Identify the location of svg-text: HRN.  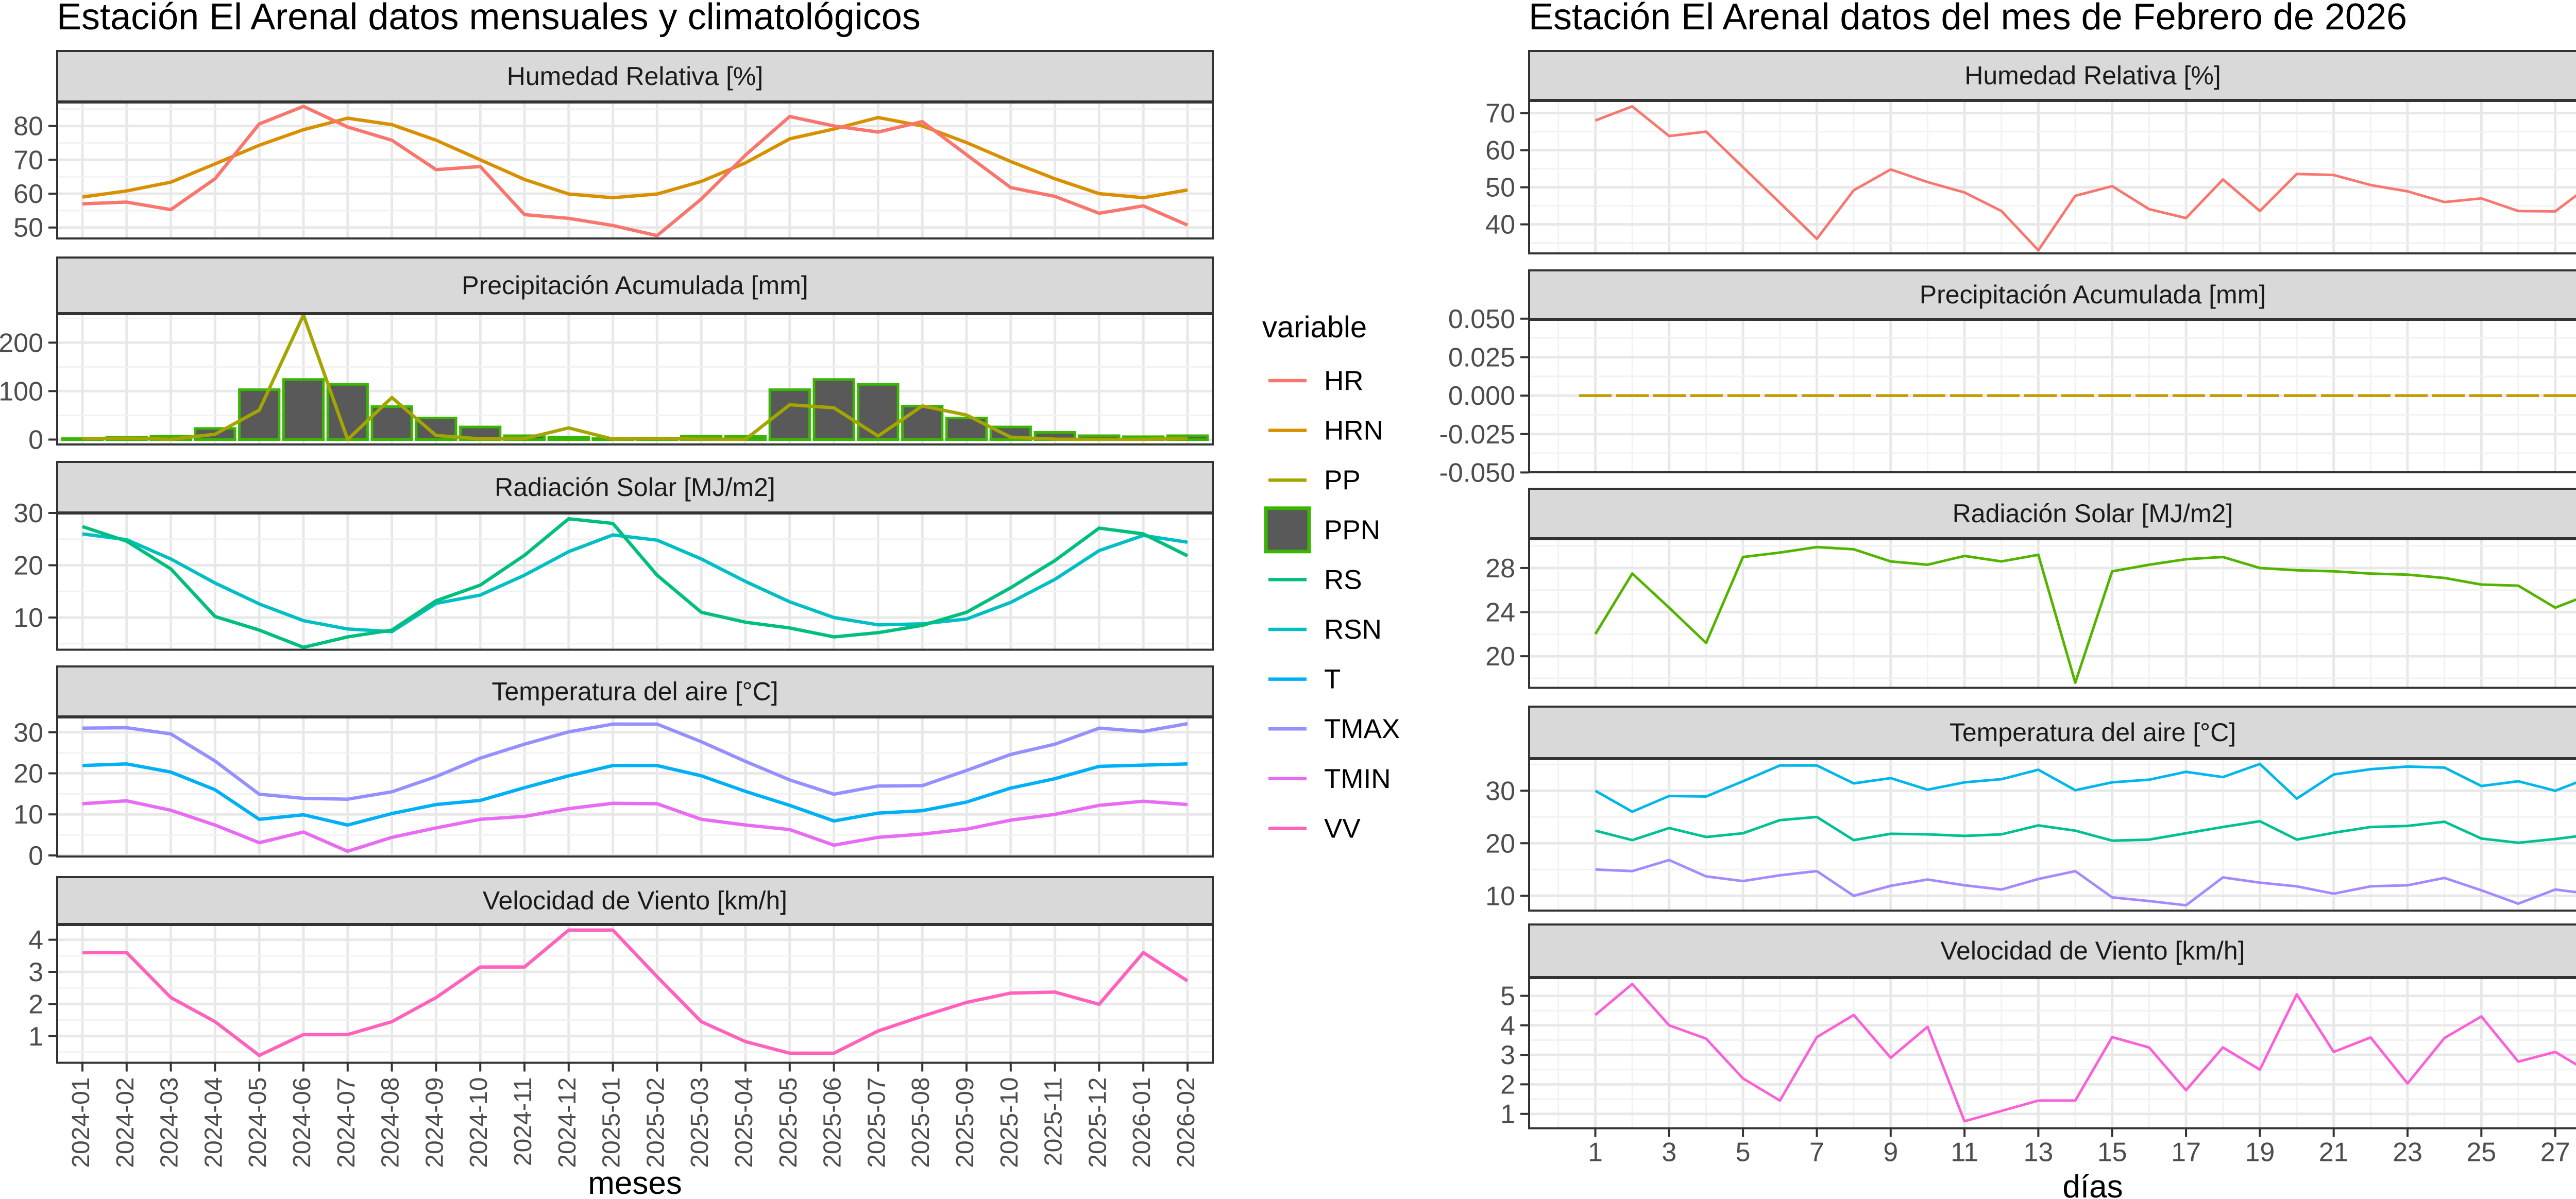
(1353, 431).